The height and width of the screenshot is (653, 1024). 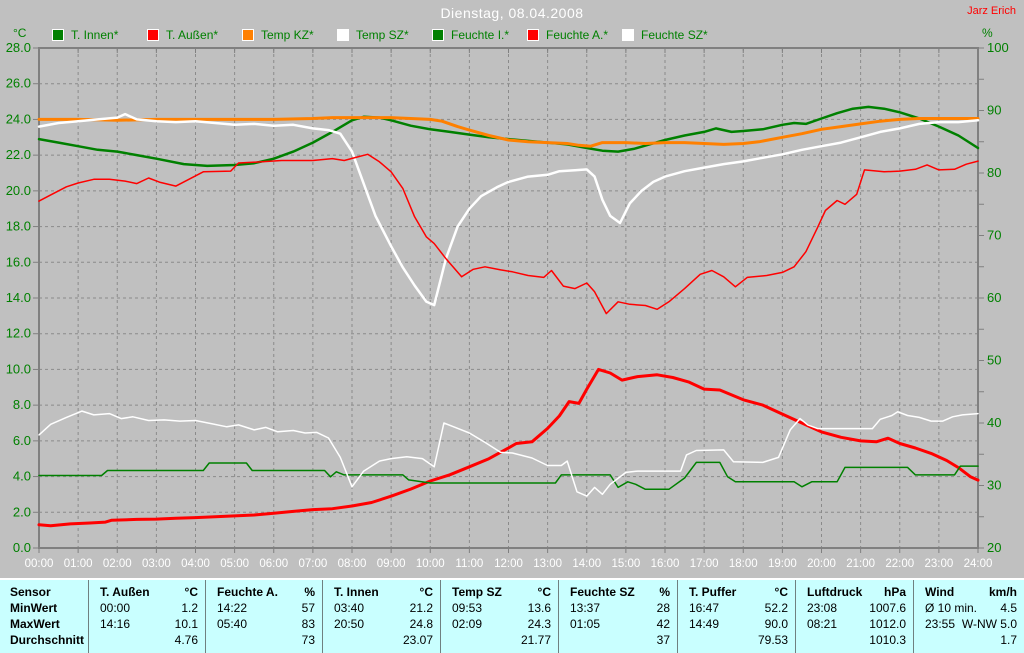 What do you see at coordinates (894, 592) in the screenshot?
I see `cell-value: hPa` at bounding box center [894, 592].